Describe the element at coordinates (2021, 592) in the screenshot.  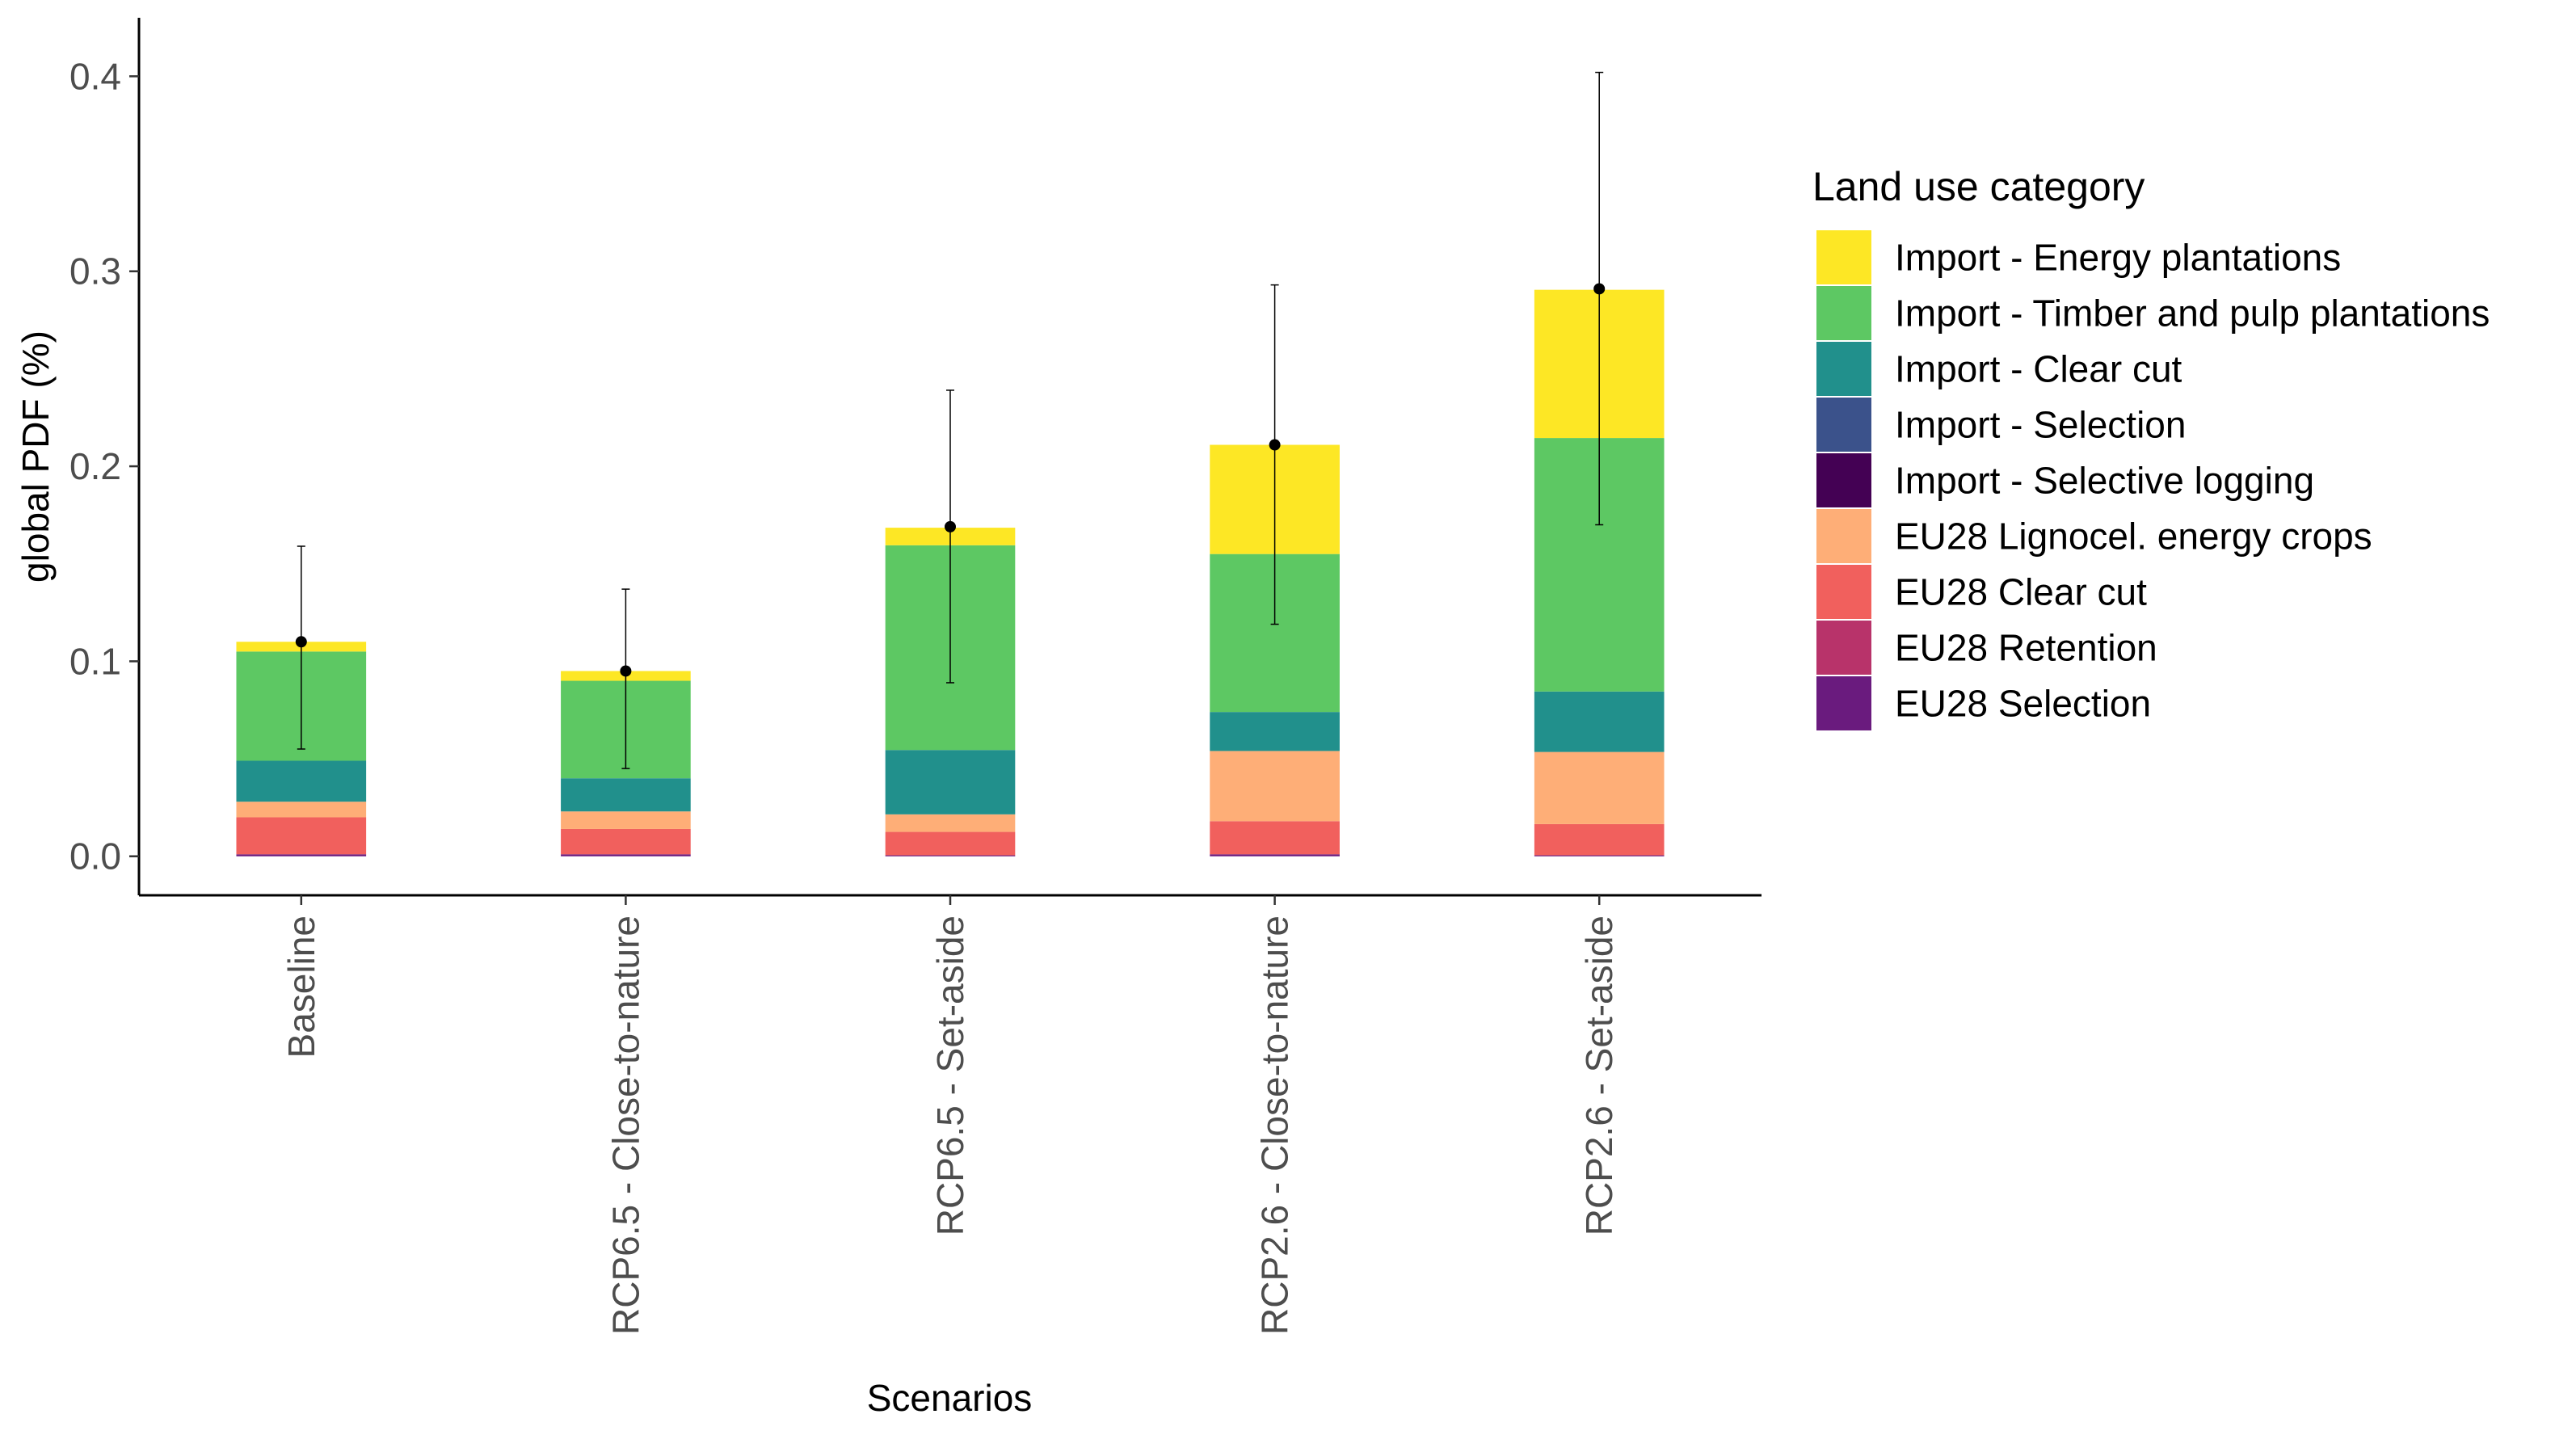
I see `legend-label: EU28 Clear cut` at that location.